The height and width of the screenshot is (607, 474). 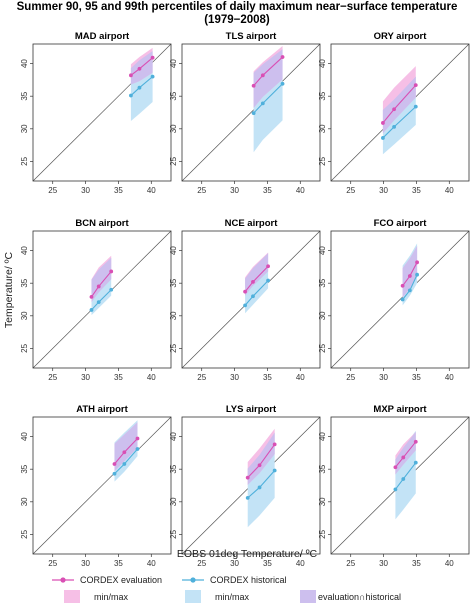 I want to click on legend-overlap-label: evaluation∩historical, so click(x=359, y=597).